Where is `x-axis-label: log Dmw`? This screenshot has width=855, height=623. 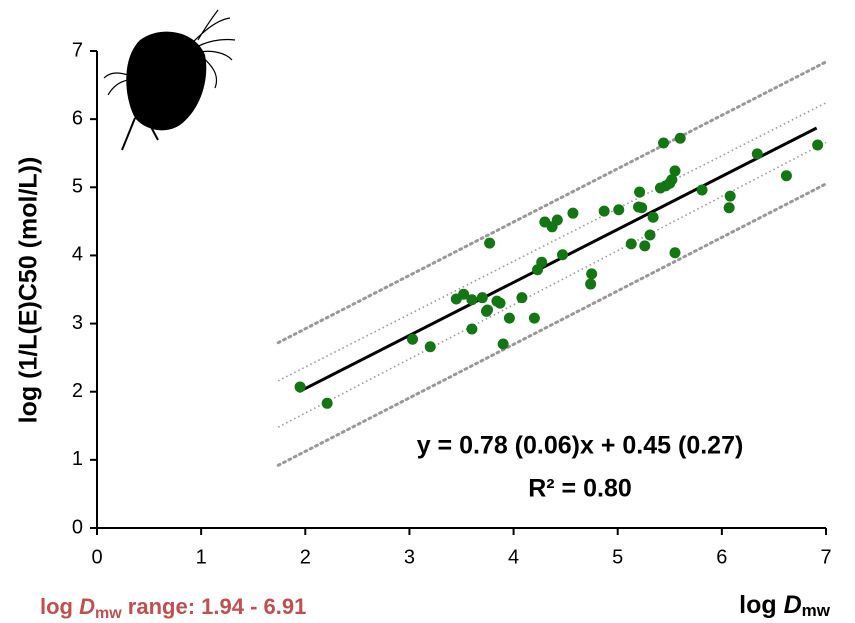
x-axis-label: log Dmw is located at coordinates (785, 606).